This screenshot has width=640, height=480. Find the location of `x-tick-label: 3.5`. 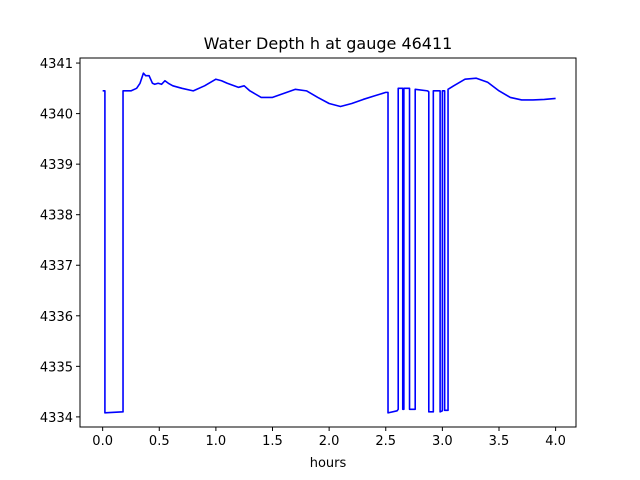

x-tick-label: 3.5 is located at coordinates (499, 441).